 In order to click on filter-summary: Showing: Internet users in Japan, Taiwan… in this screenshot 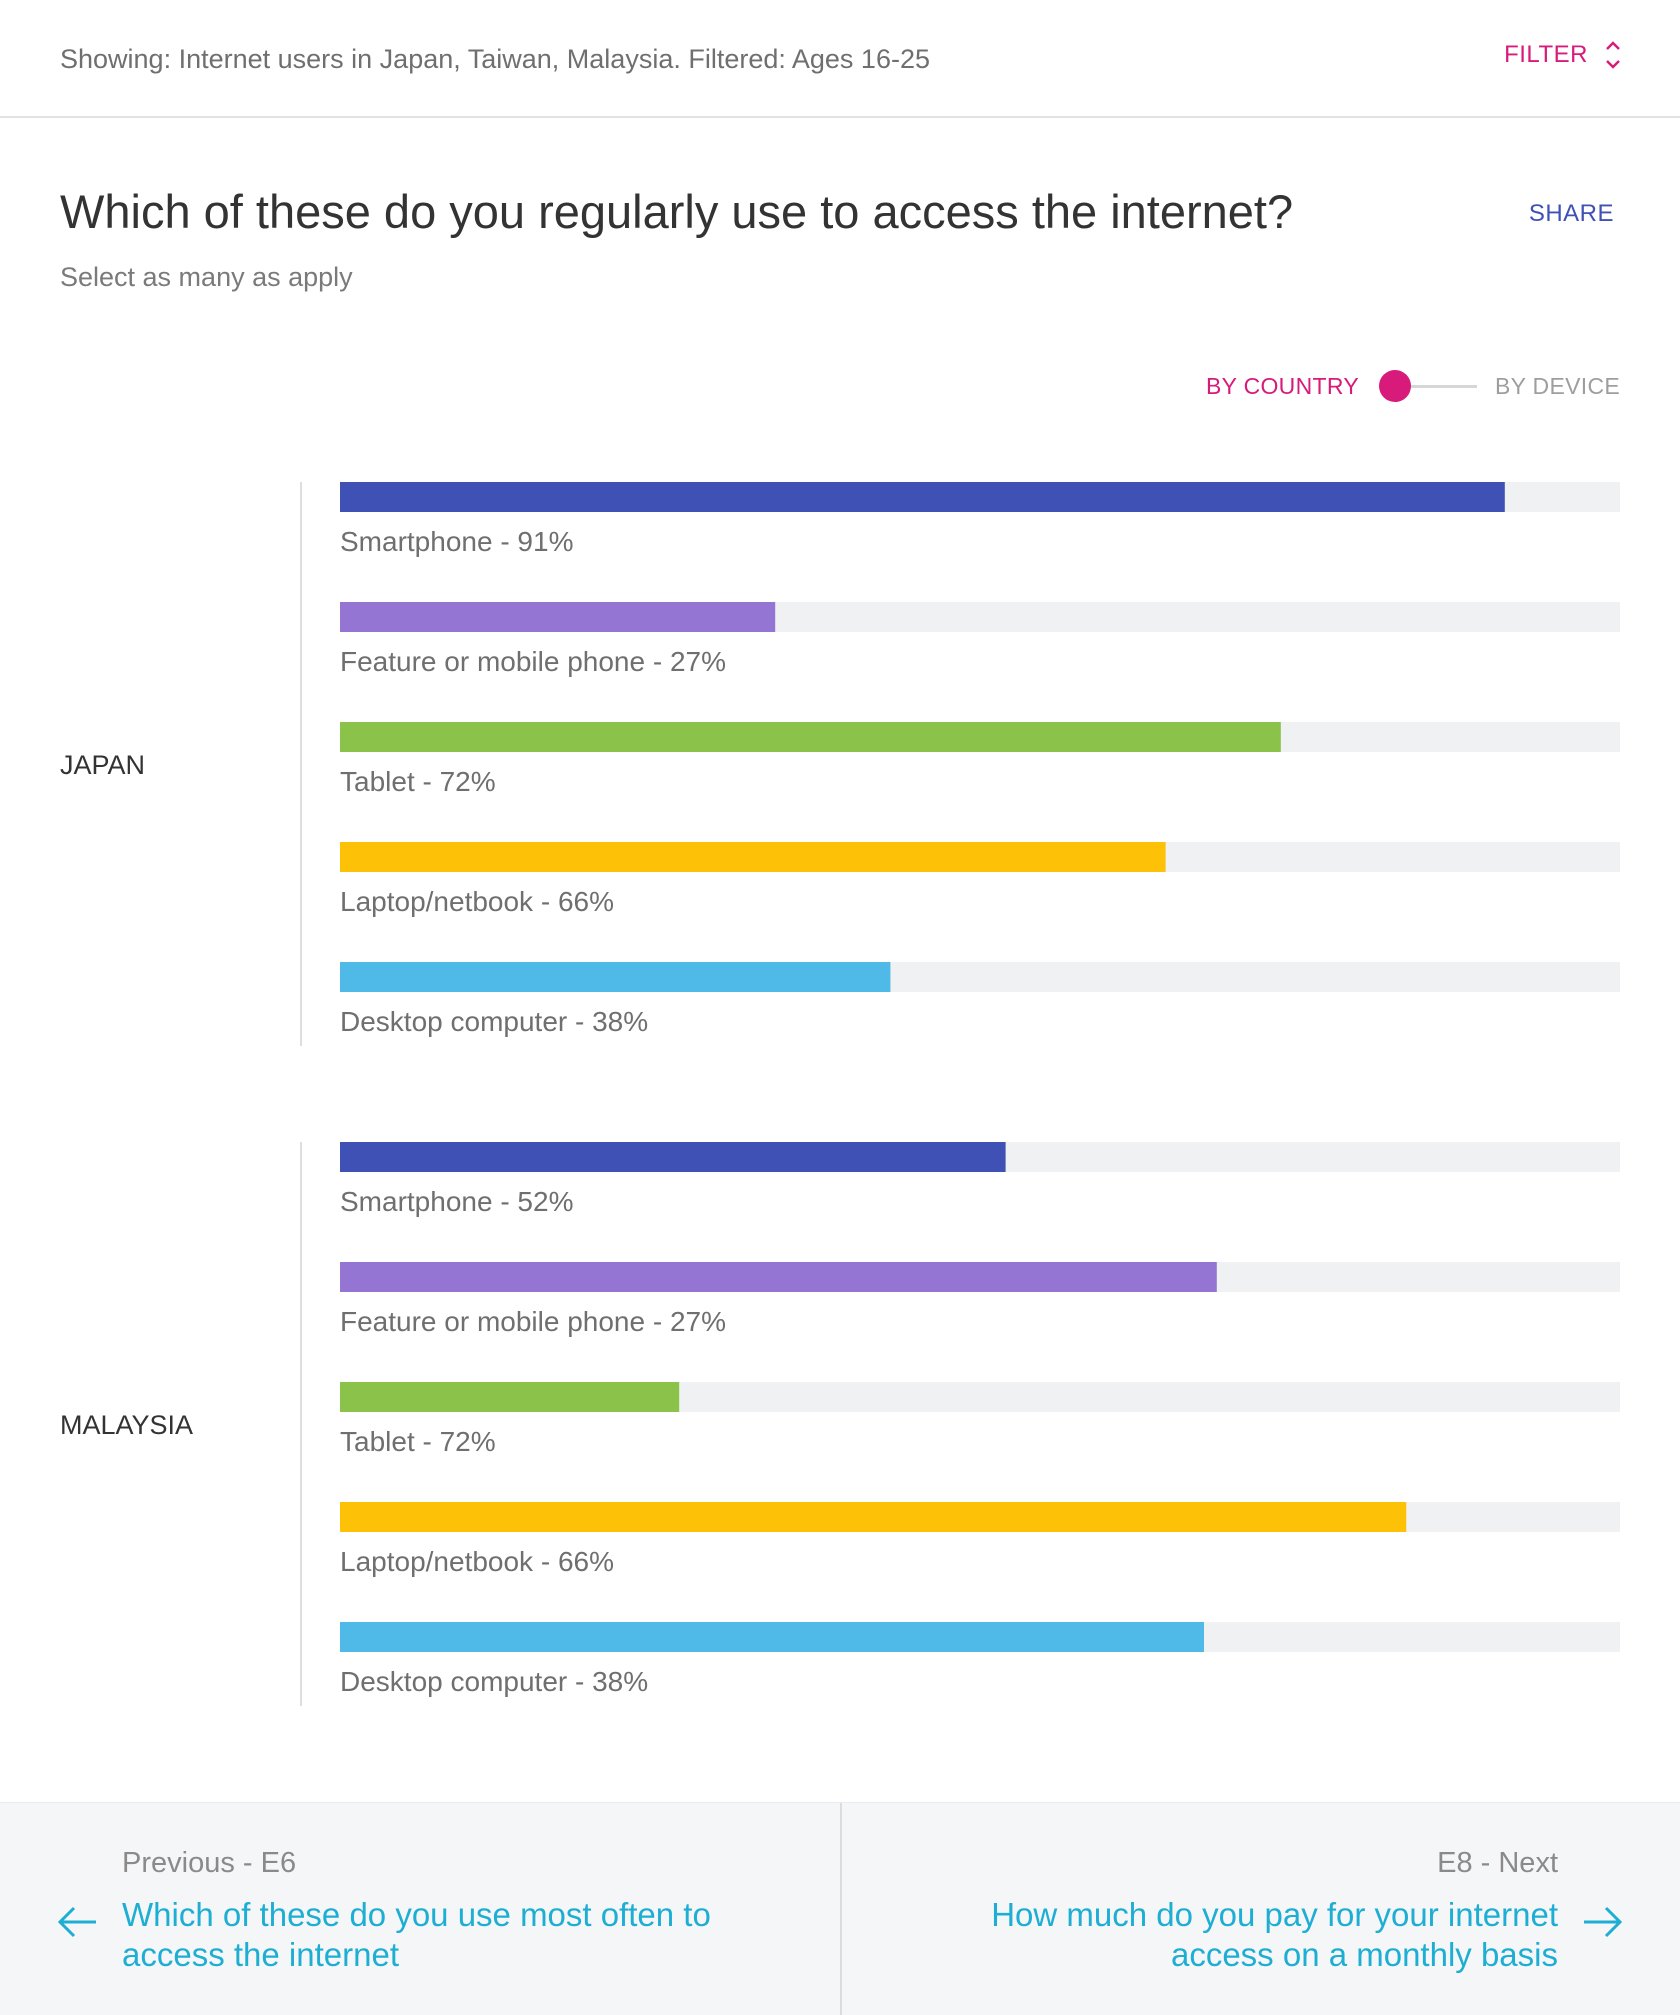, I will do `click(495, 59)`.